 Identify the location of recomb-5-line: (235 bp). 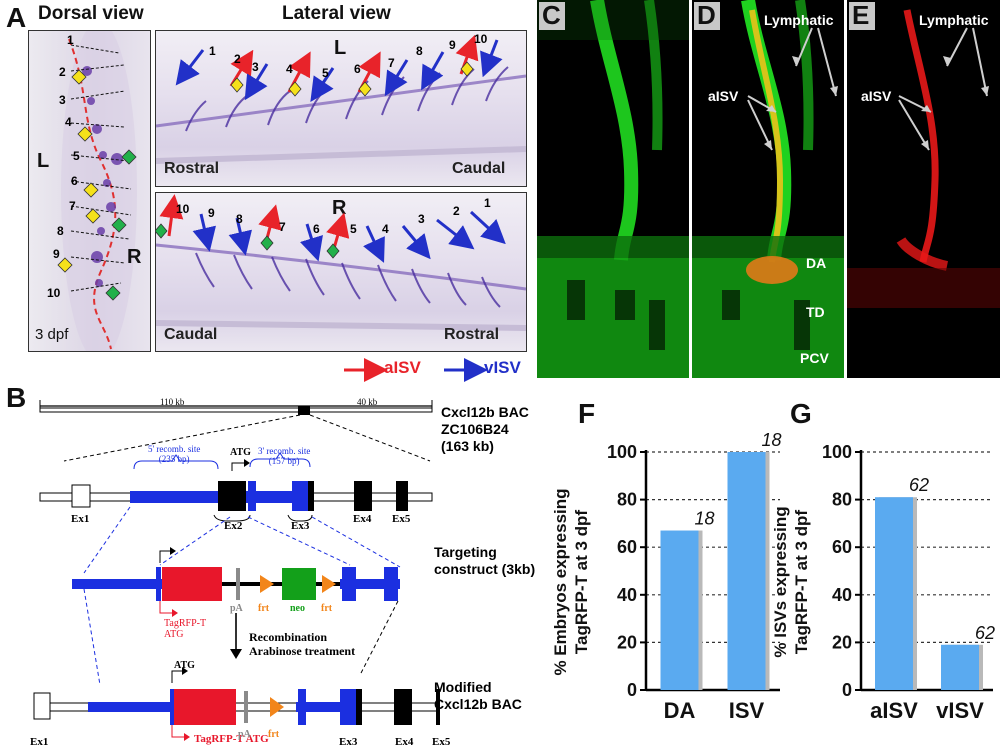
(174, 459).